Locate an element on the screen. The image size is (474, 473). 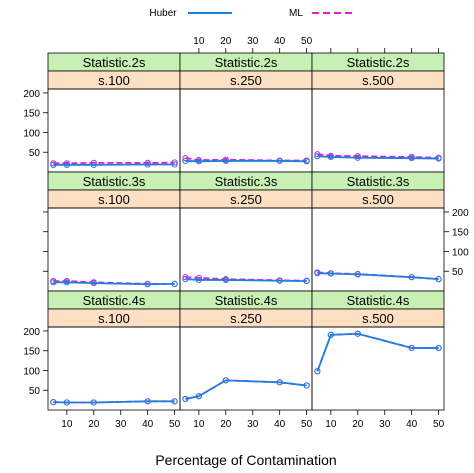
legend-label-ml: ML is located at coordinates (296, 13).